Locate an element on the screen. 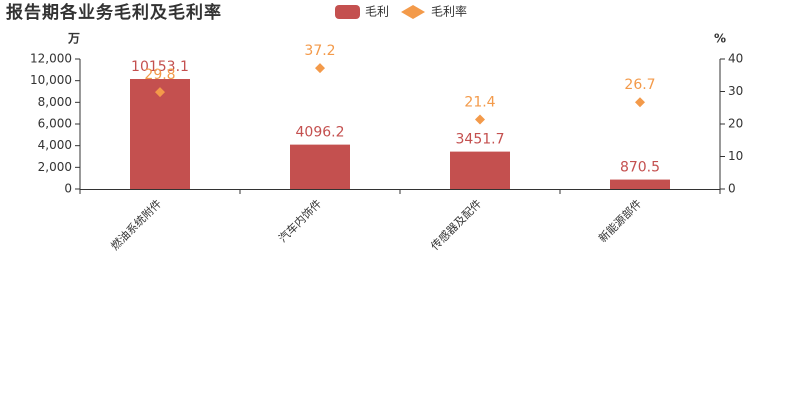  y-axis-label: 万 is located at coordinates (73, 39).